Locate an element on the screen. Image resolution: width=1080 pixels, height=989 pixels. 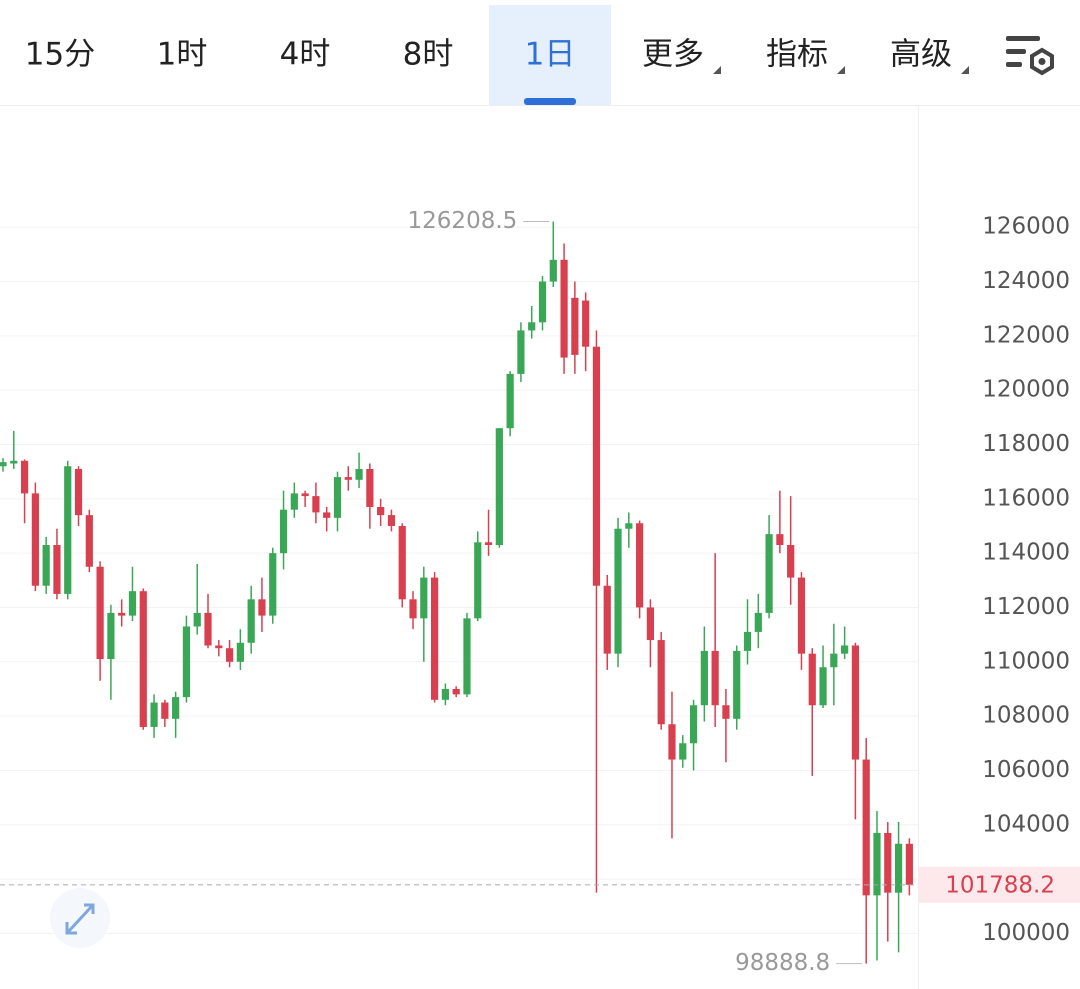
expand-button is located at coordinates (80, 918).